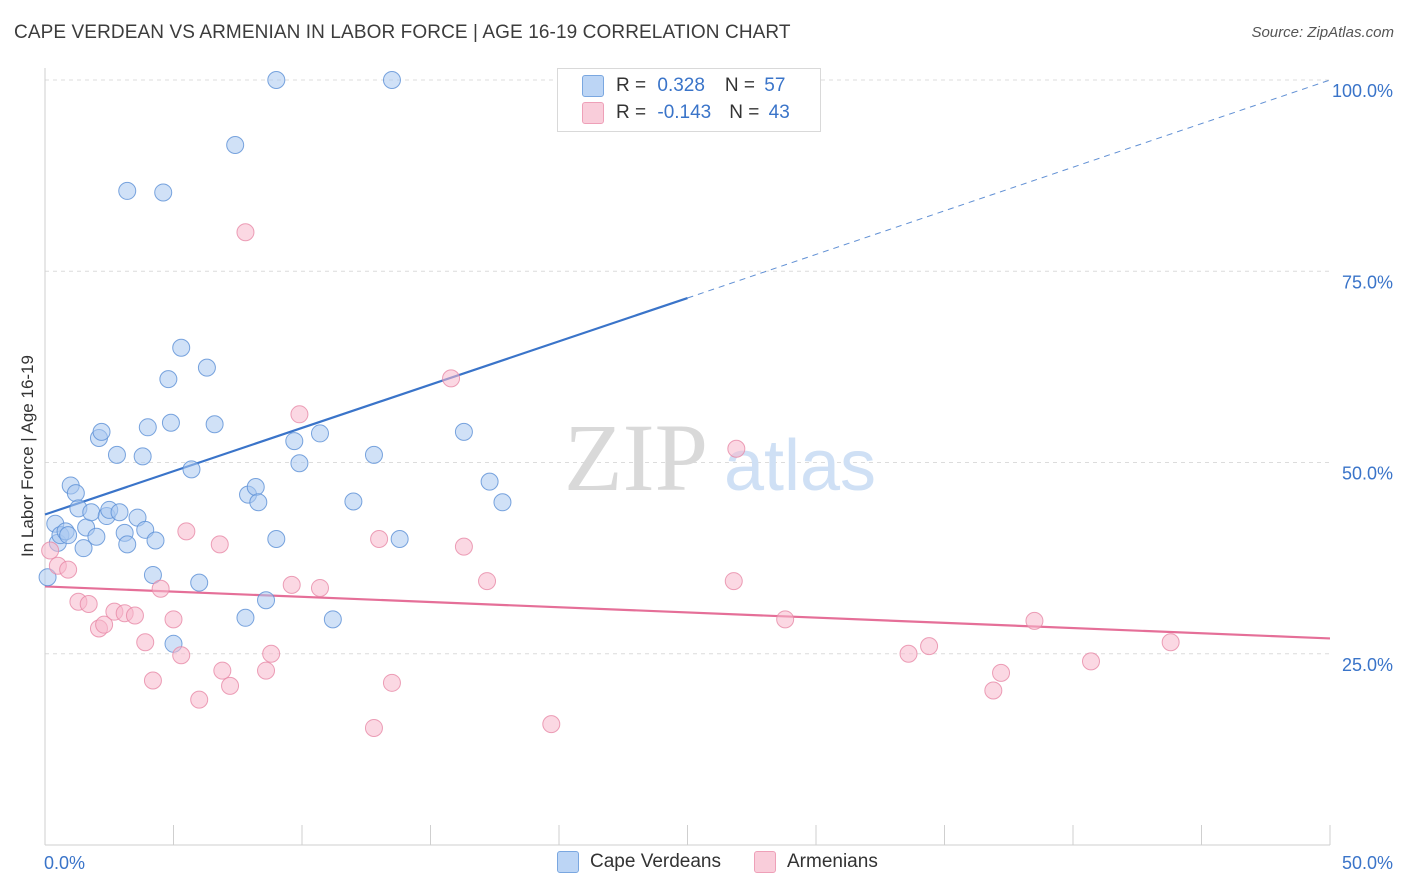 The width and height of the screenshot is (1406, 892). I want to click on legend-row-armenians: R = -0.143 N = 43, so click(686, 113).